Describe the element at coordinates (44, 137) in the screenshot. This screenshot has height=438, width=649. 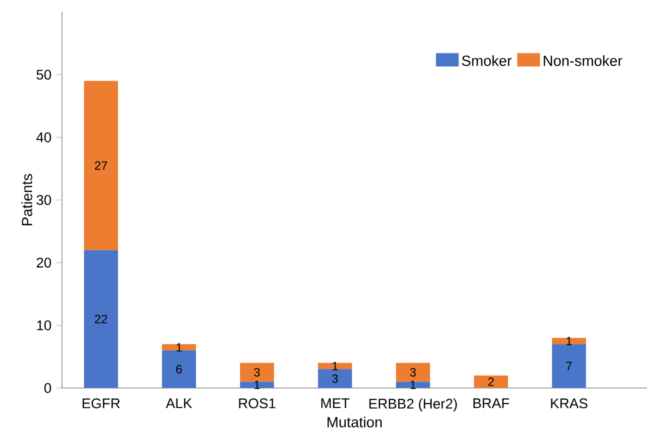
I see `y-tick-label: 40` at that location.